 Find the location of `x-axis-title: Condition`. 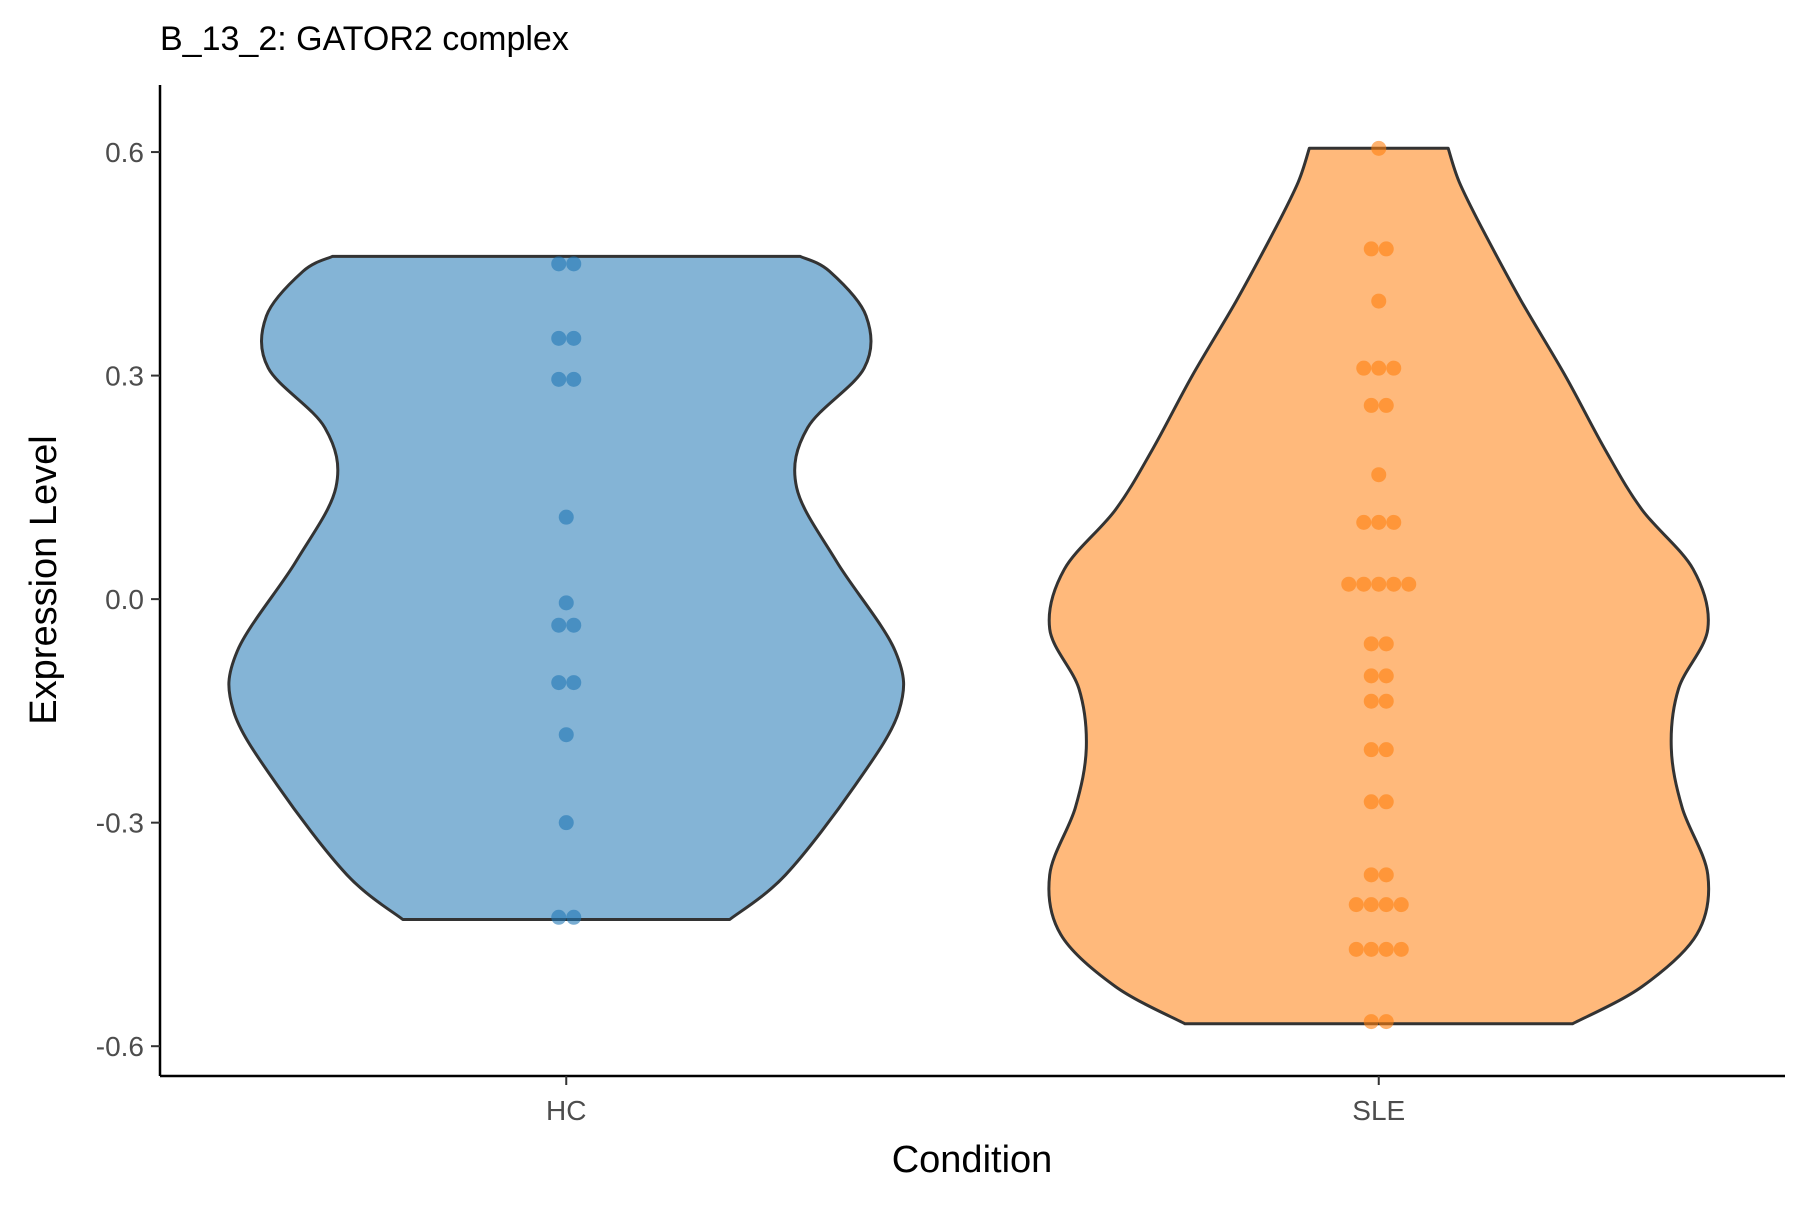

x-axis-title: Condition is located at coordinates (972, 1160).